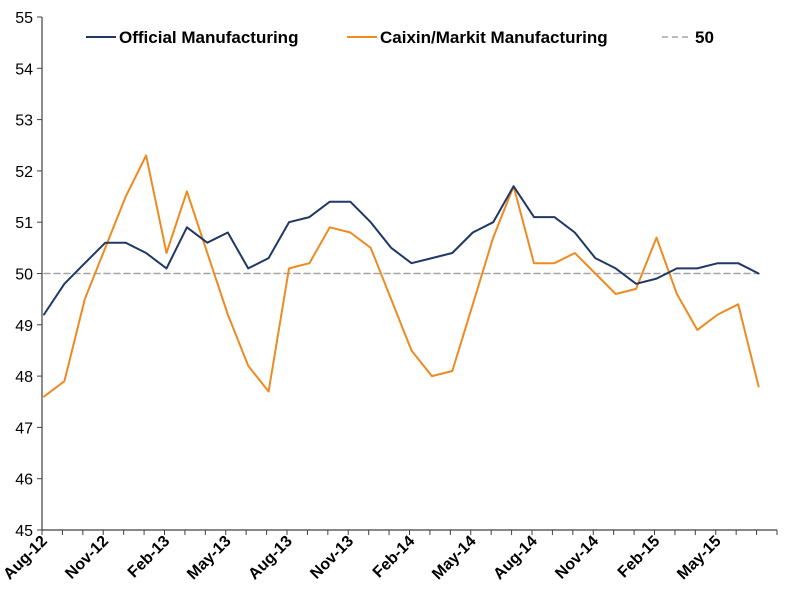 Image resolution: width=792 pixels, height=612 pixels. Describe the element at coordinates (24, 69) in the screenshot. I see `y-tick-label: 54` at that location.